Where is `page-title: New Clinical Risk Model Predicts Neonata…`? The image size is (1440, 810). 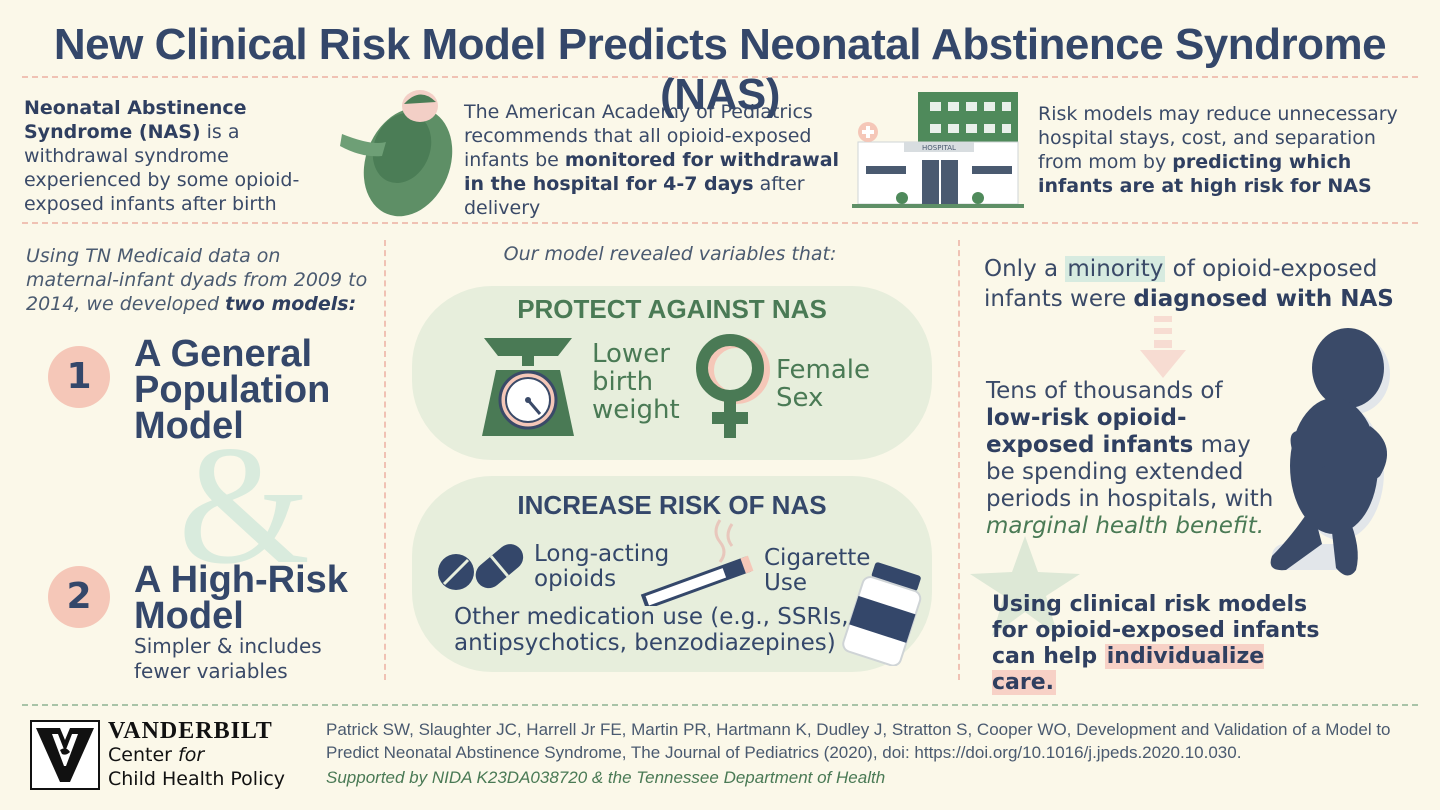 page-title: New Clinical Risk Model Predicts Neonata… is located at coordinates (720, 69).